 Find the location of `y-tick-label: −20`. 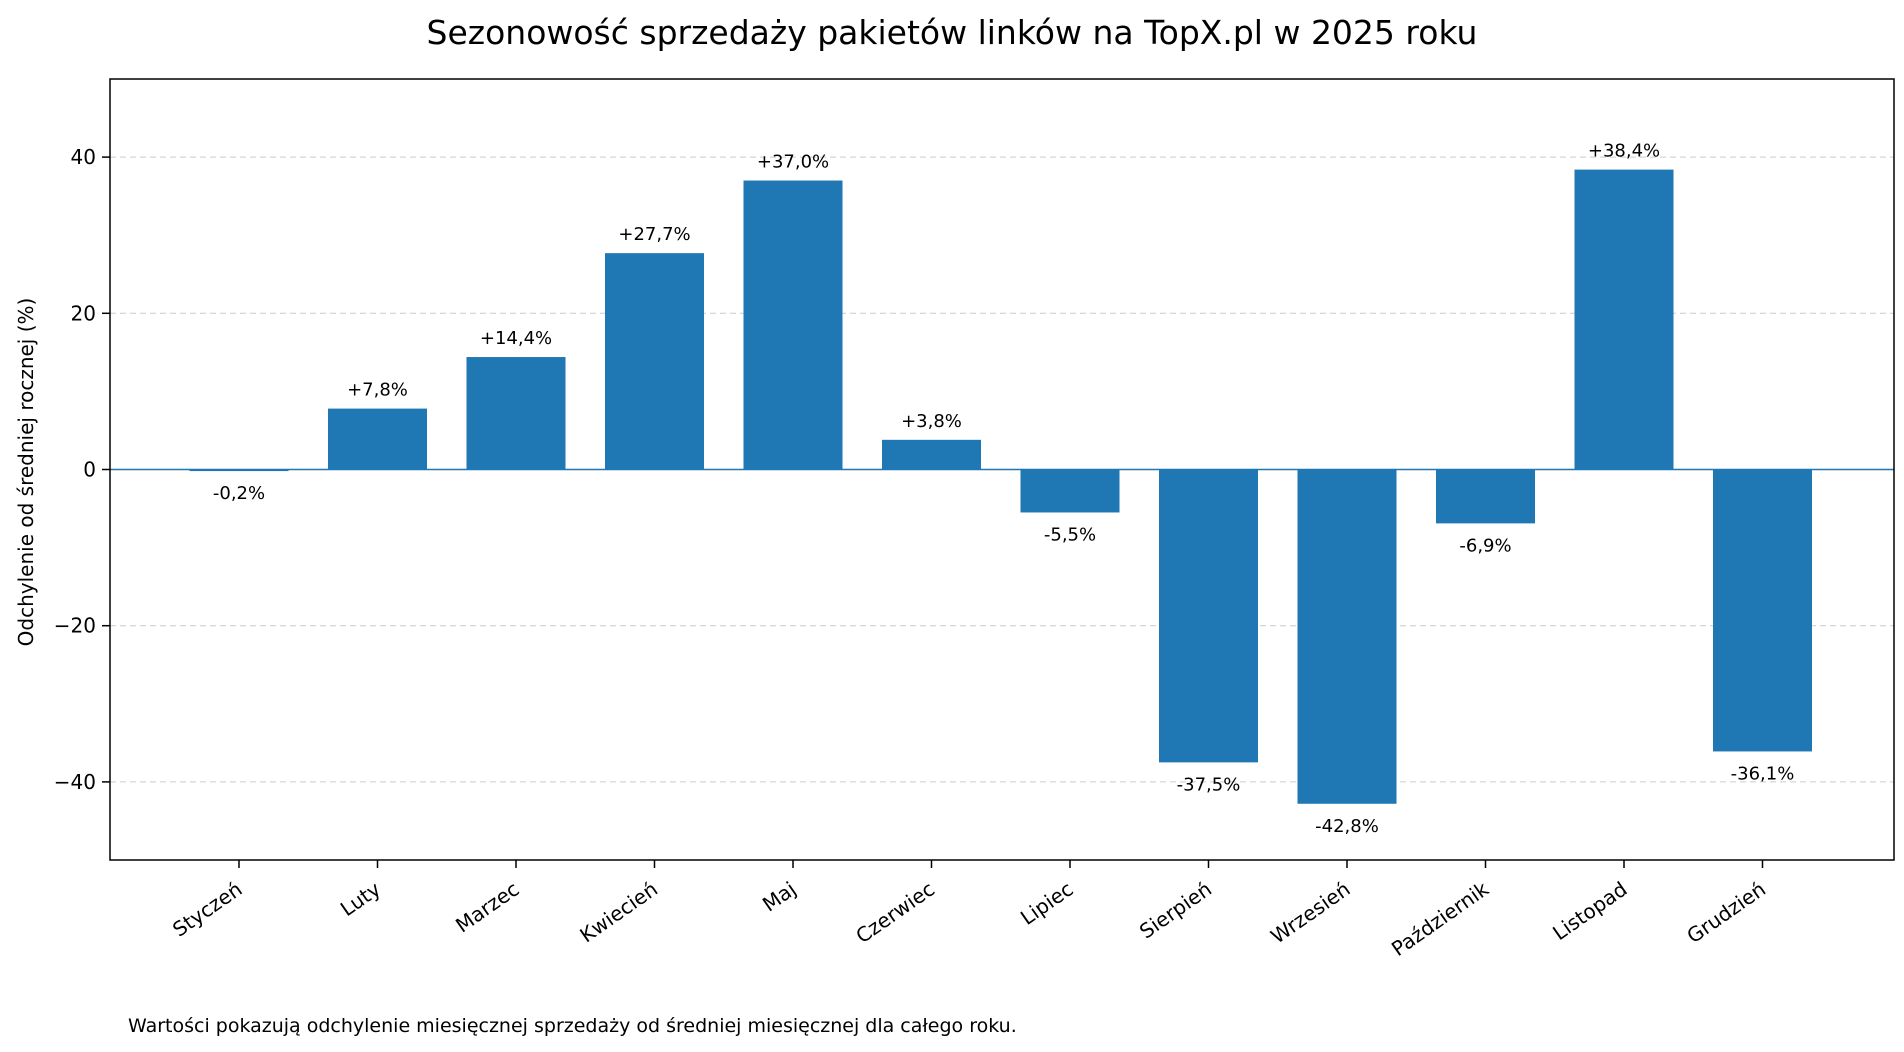

y-tick-label: −20 is located at coordinates (75, 626).